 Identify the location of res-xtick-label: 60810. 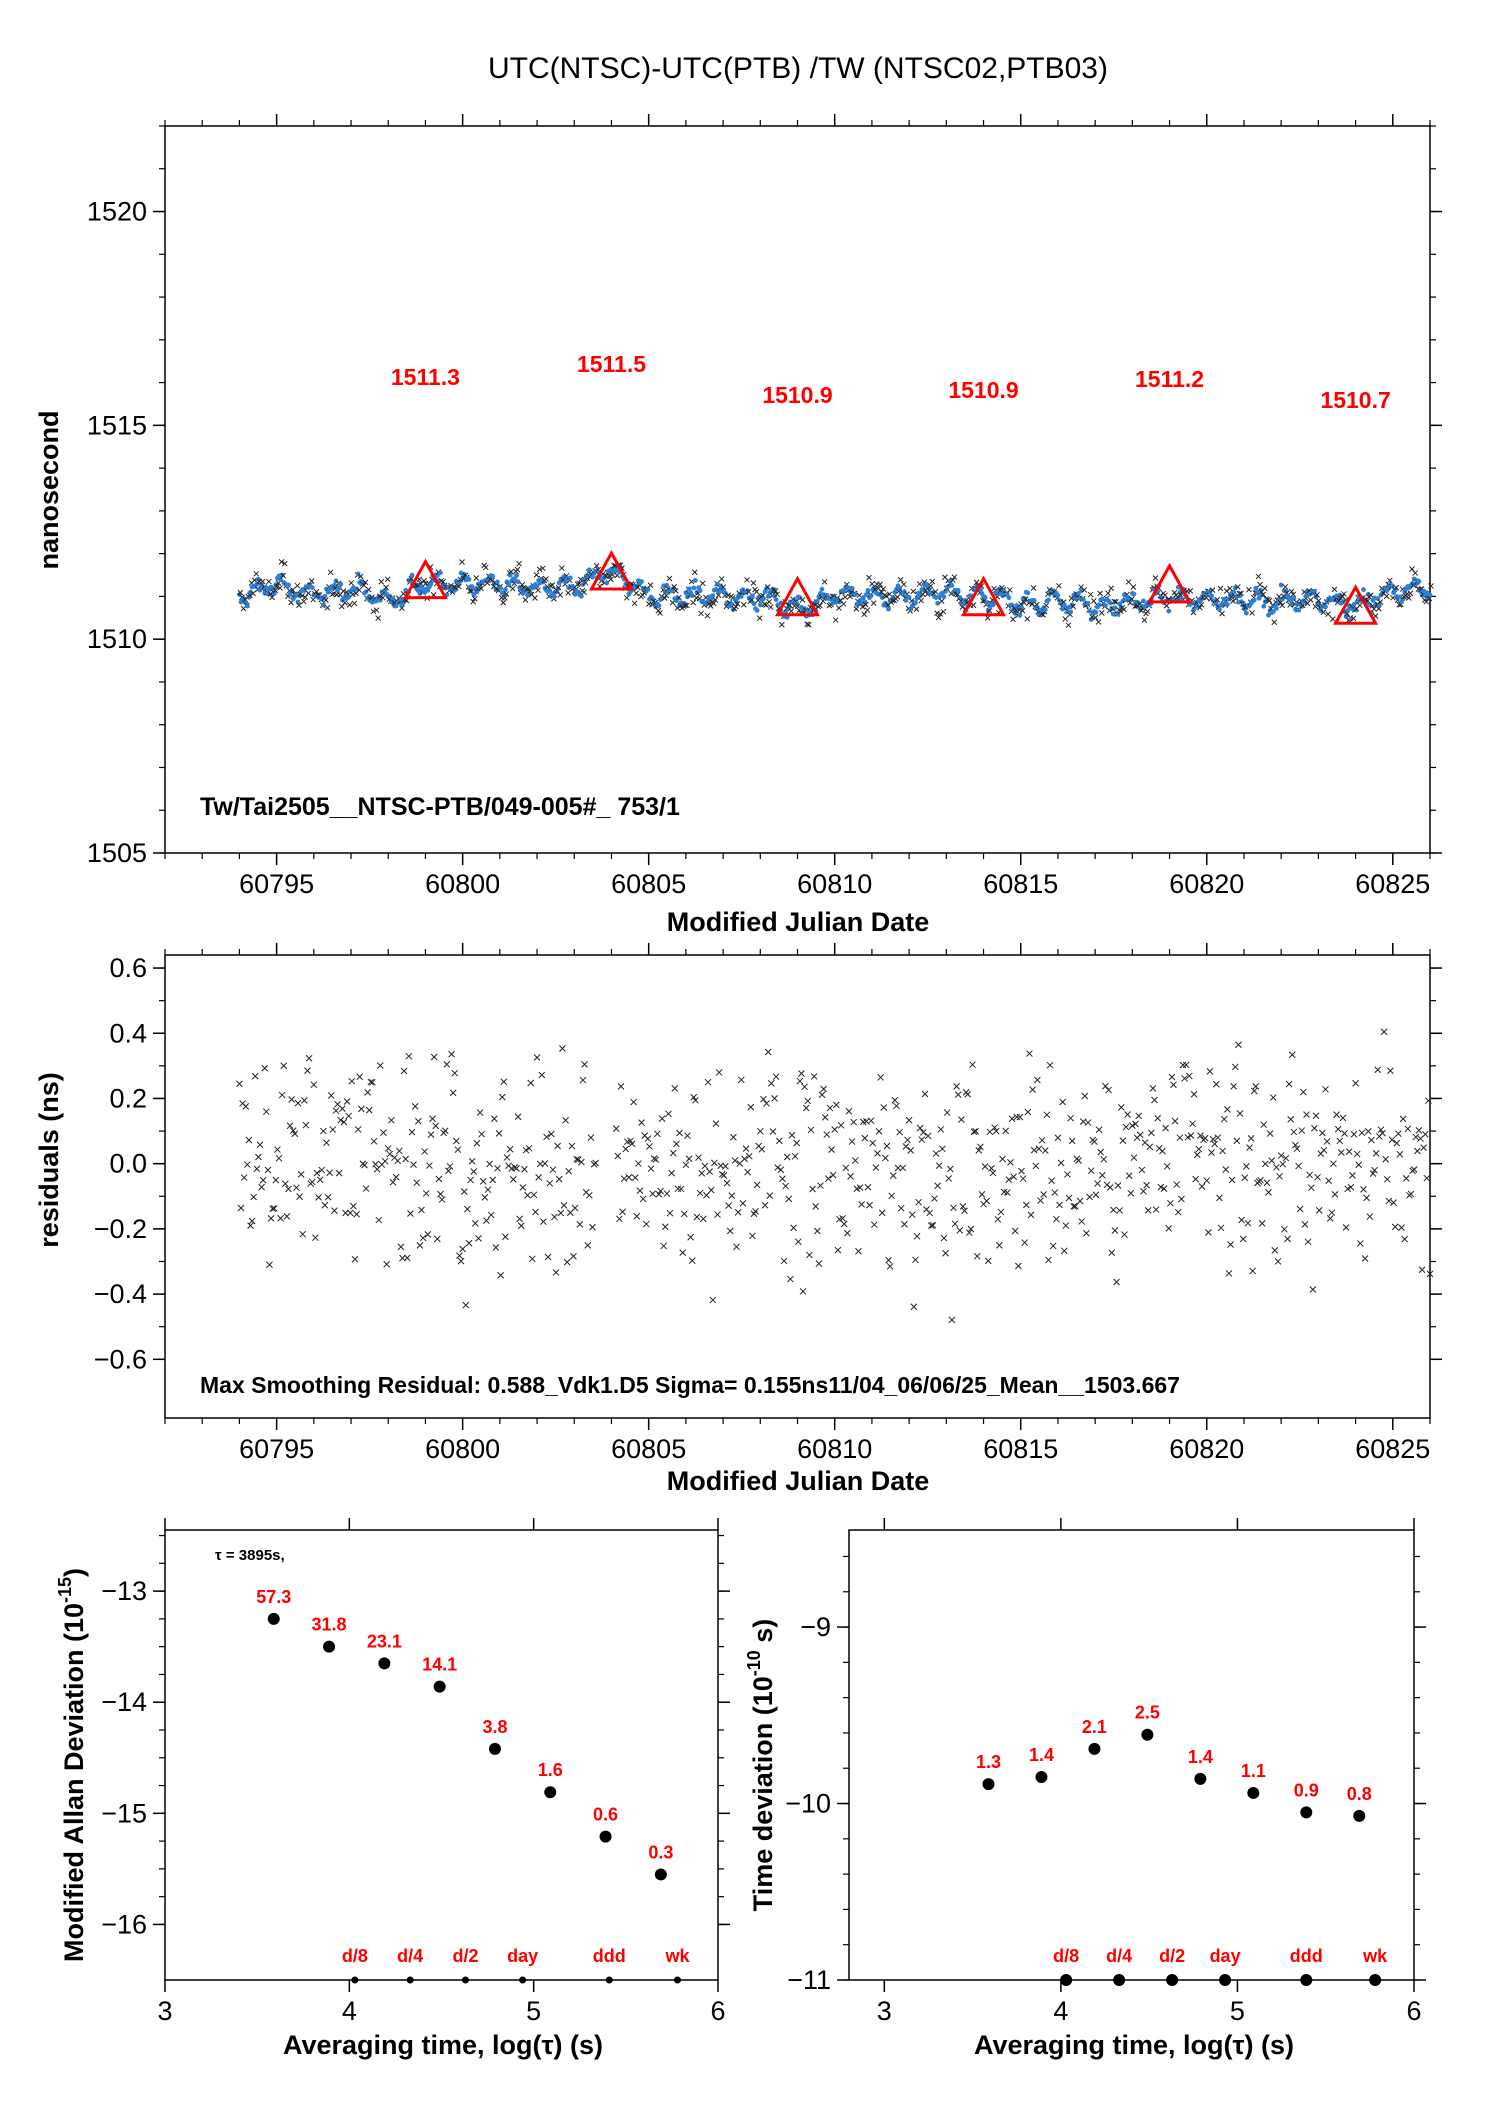
(834, 1449).